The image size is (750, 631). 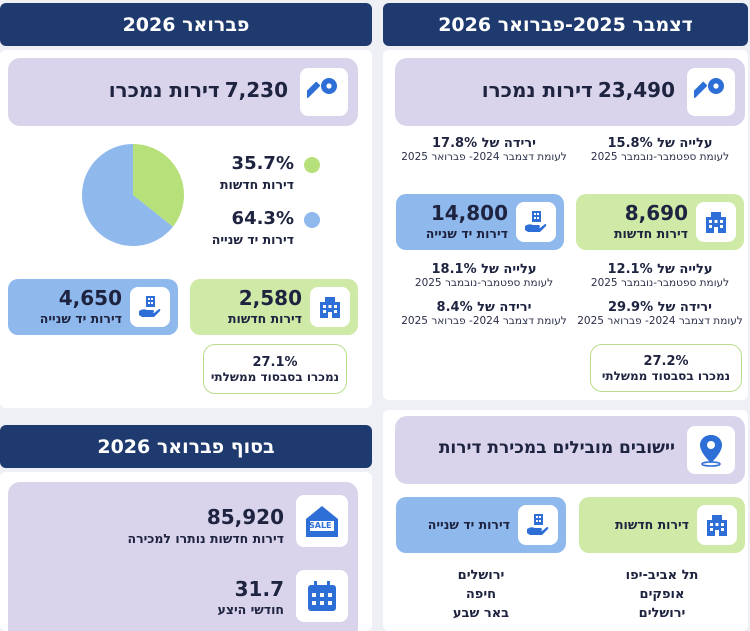 What do you see at coordinates (660, 307) in the screenshot?
I see `right-new-down-title: ירידה של 29.9%` at bounding box center [660, 307].